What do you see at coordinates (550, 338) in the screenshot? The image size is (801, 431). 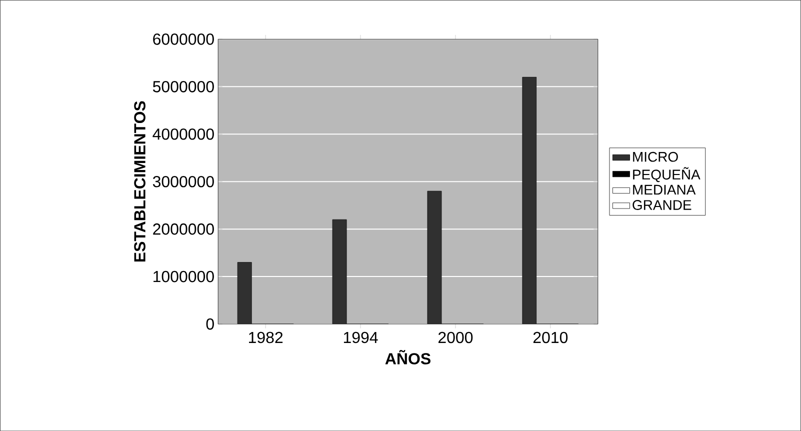 I see `x-tick-label: 2010` at bounding box center [550, 338].